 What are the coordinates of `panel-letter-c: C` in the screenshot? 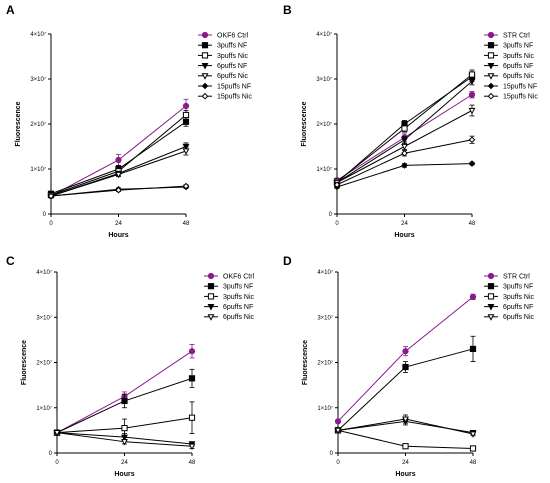 It's located at (10, 261).